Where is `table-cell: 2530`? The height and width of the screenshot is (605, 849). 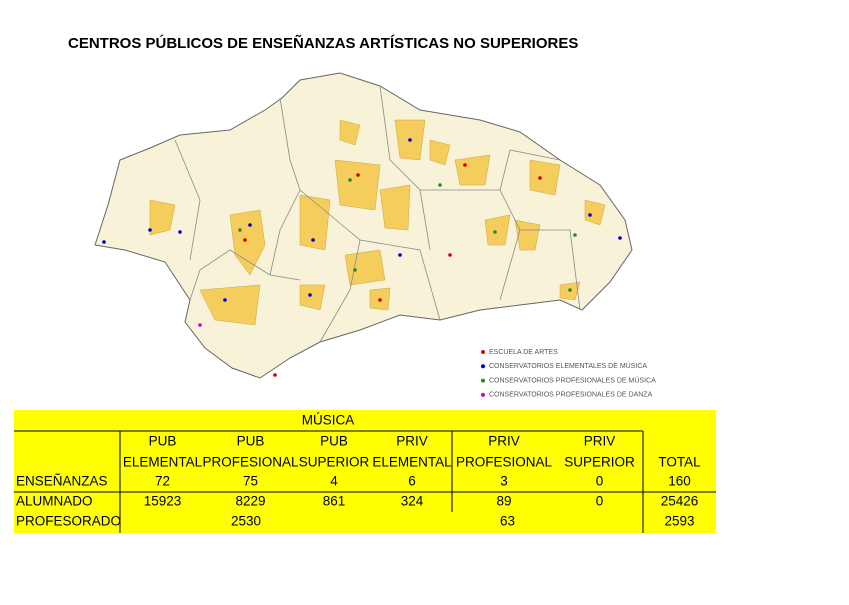
table-cell: 2530 is located at coordinates (246, 521).